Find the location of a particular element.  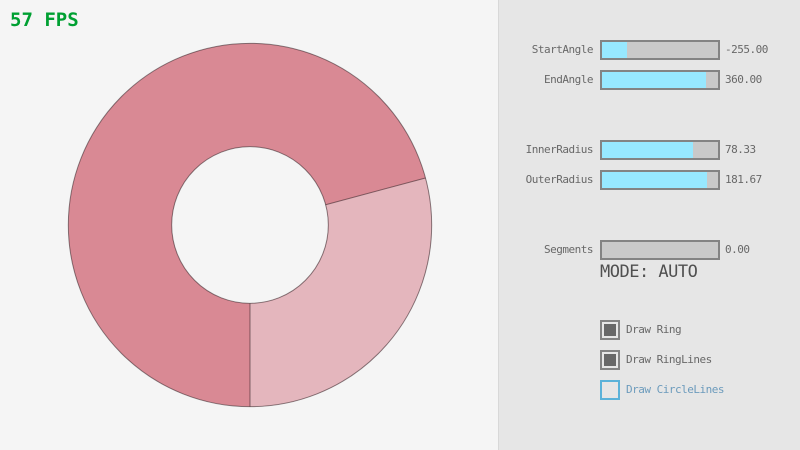

draw-ringlines-label: Draw RingLines is located at coordinates (669, 359).